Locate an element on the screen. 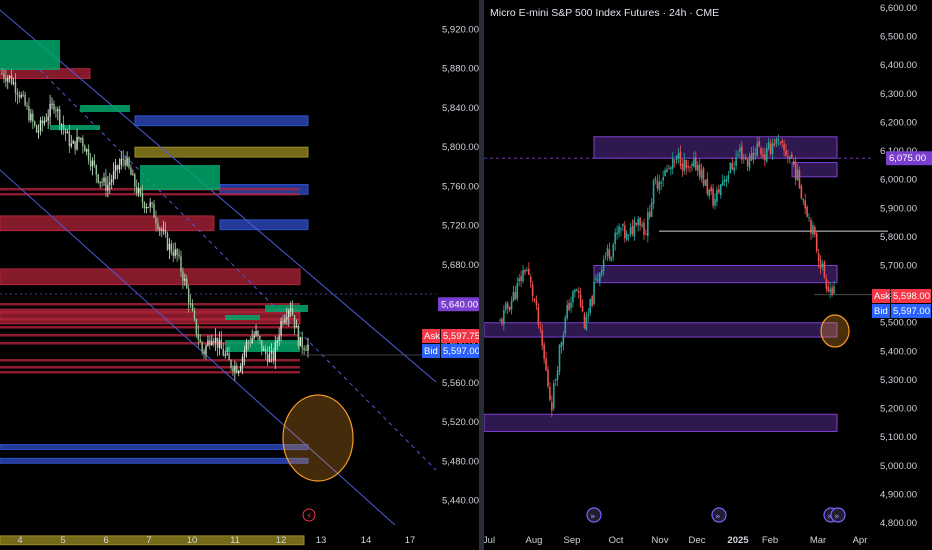  time-axis-tick: 13 is located at coordinates (321, 540).